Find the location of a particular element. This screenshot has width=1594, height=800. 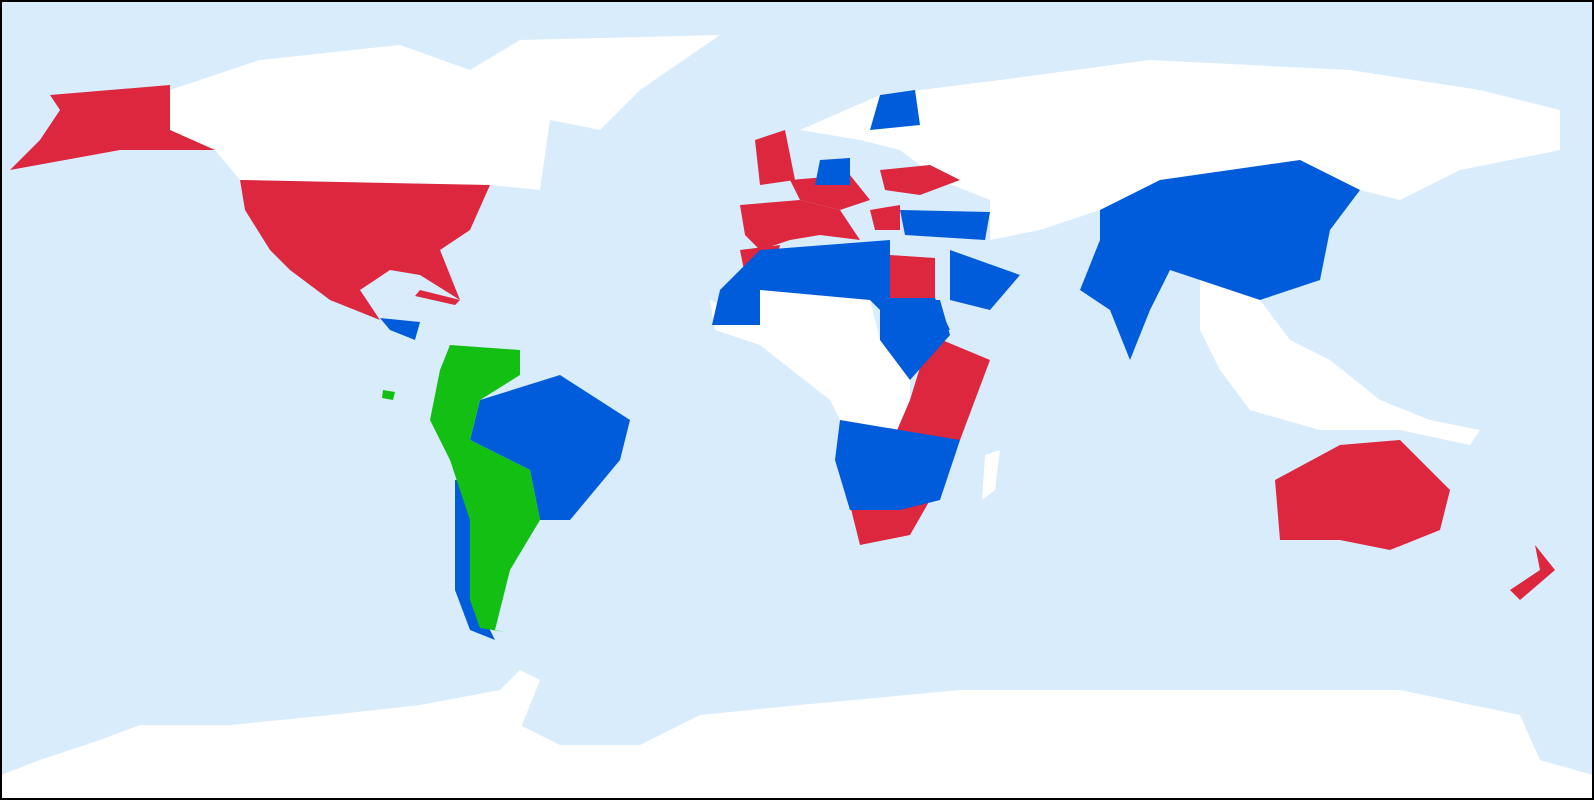

western-europe is located at coordinates (800, 225).